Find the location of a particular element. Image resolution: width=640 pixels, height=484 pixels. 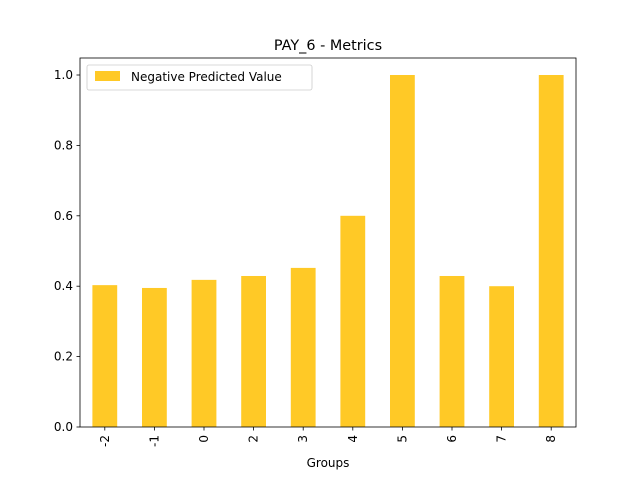

x-tick-label: 6 is located at coordinates (452, 439).